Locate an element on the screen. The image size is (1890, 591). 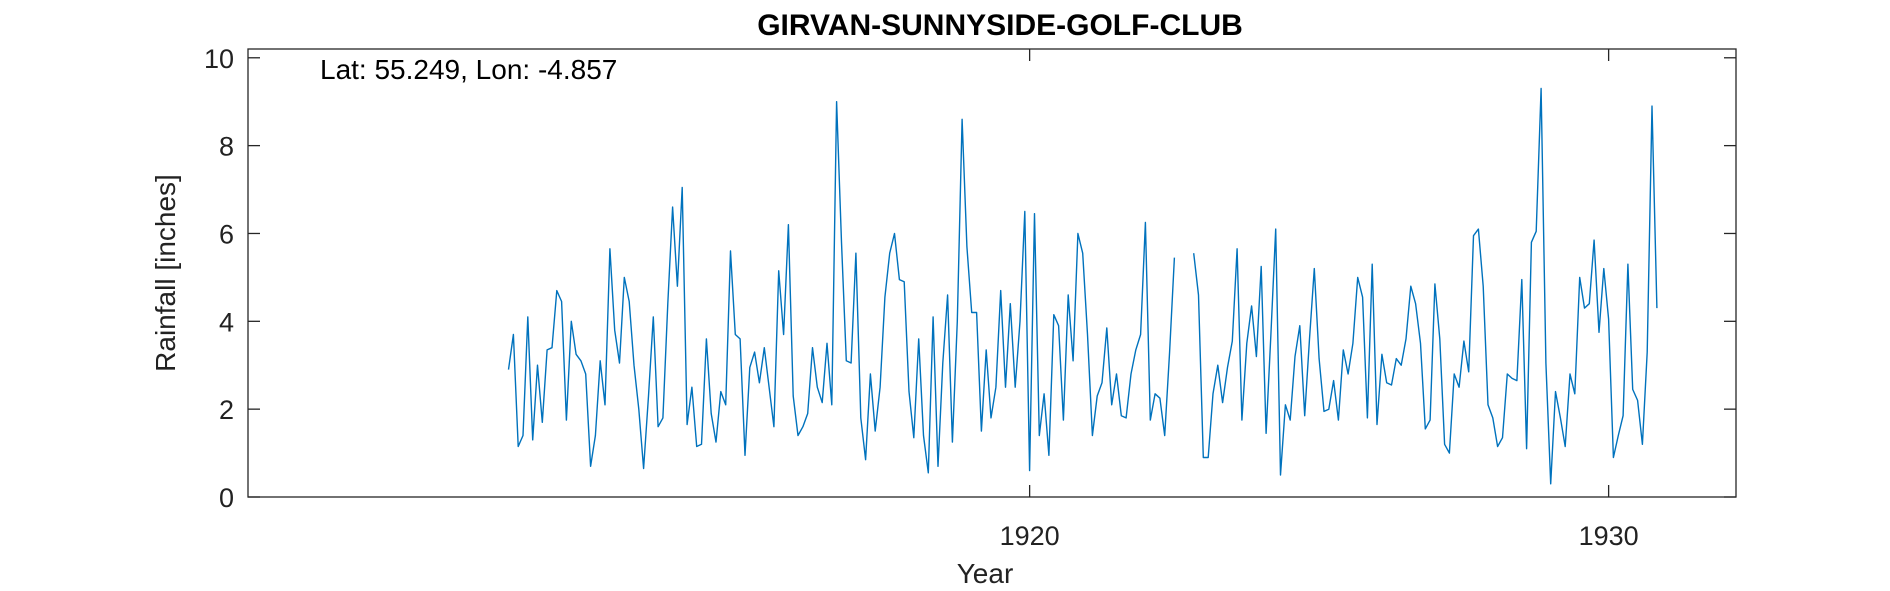
x-tick-label: 1920 is located at coordinates (1030, 536).